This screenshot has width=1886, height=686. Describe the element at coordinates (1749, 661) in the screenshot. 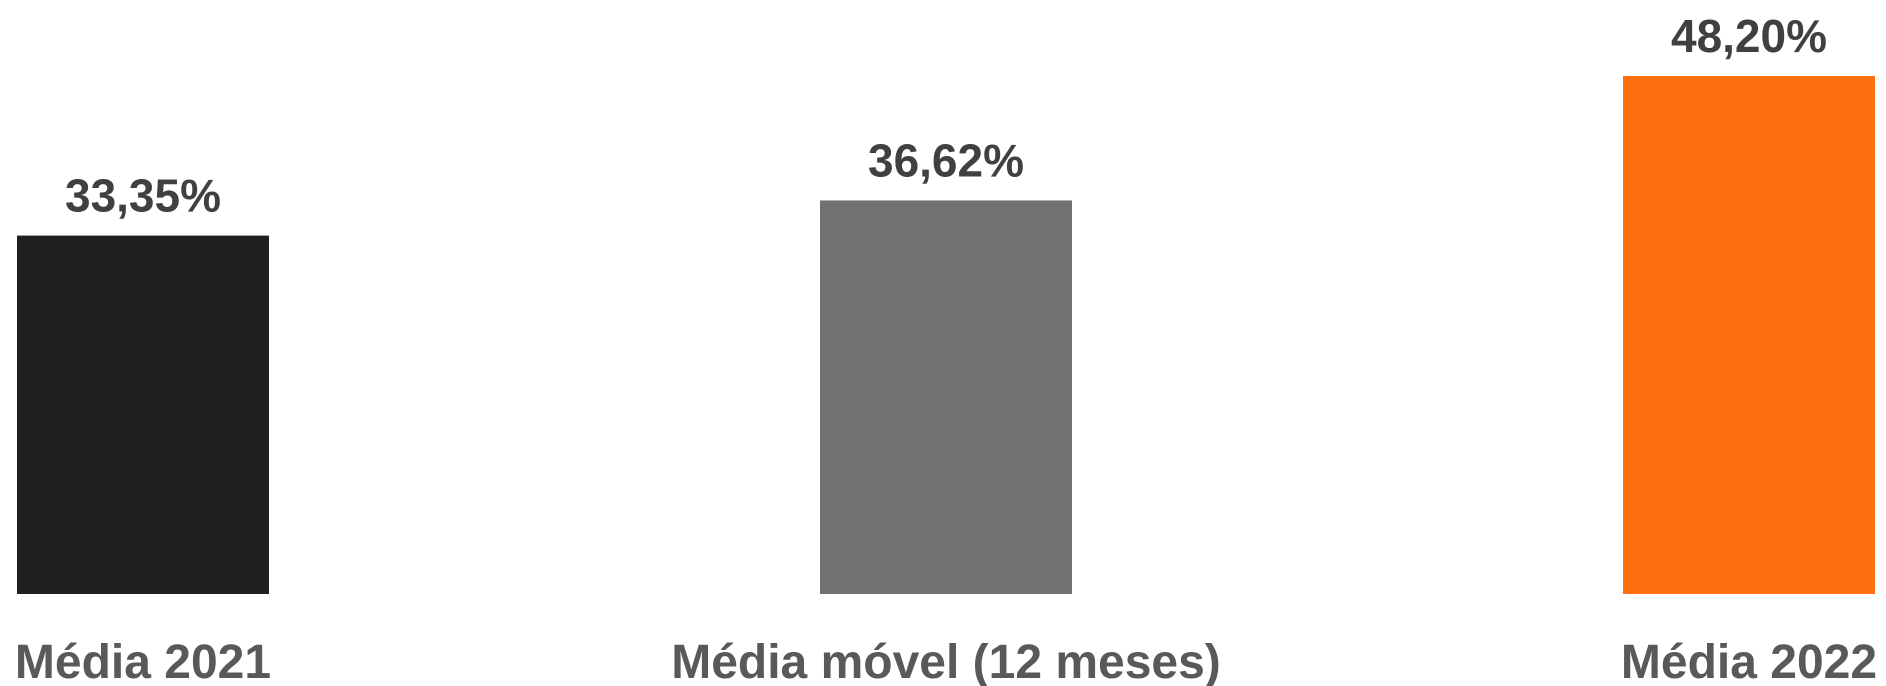

I see `category-label-3: Média 2022` at that location.